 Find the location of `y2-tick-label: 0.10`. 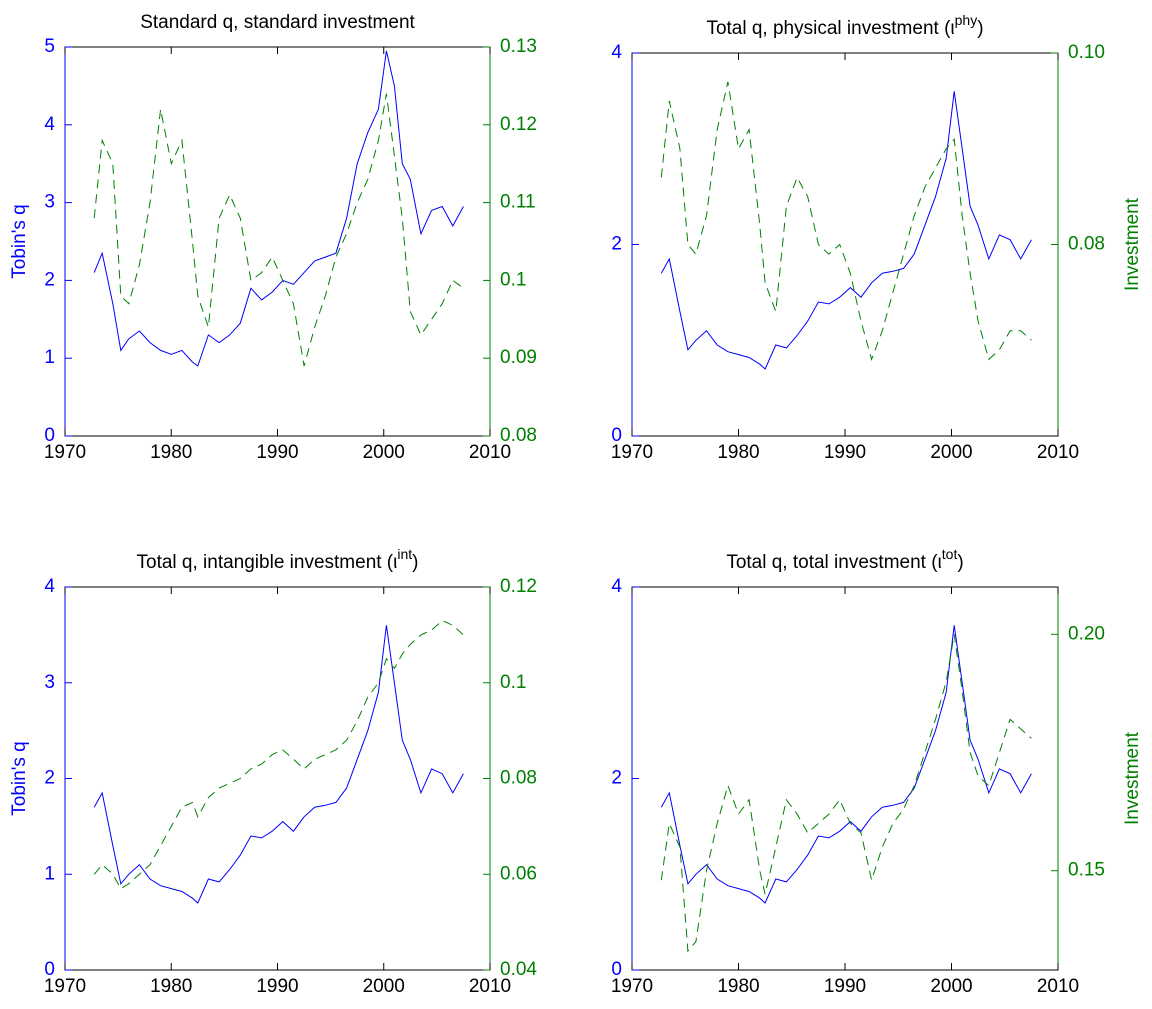

y2-tick-label: 0.10 is located at coordinates (1086, 52).